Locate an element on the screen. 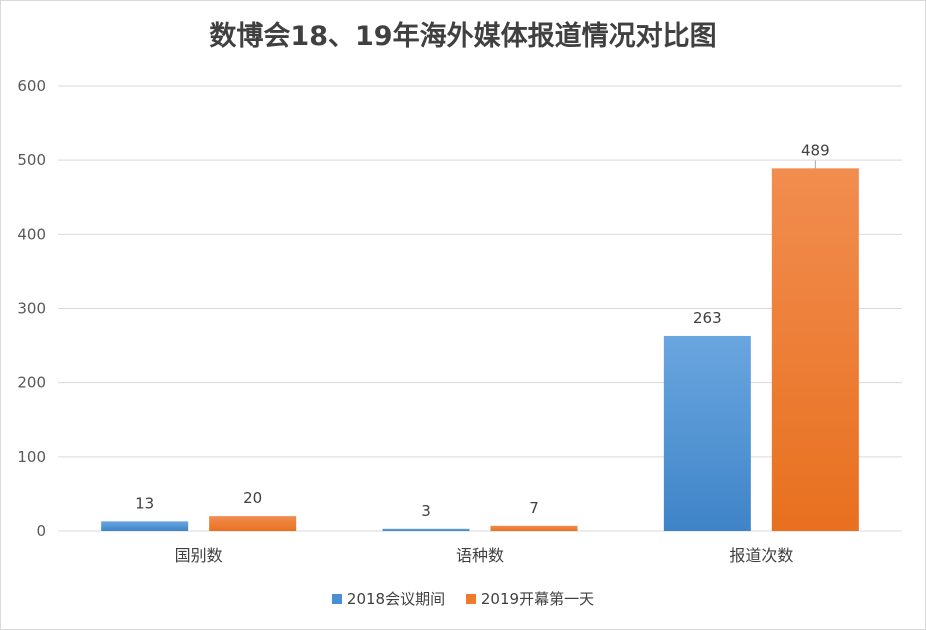 The height and width of the screenshot is (630, 926). x-tick-label-0: 国别数 is located at coordinates (199, 555).